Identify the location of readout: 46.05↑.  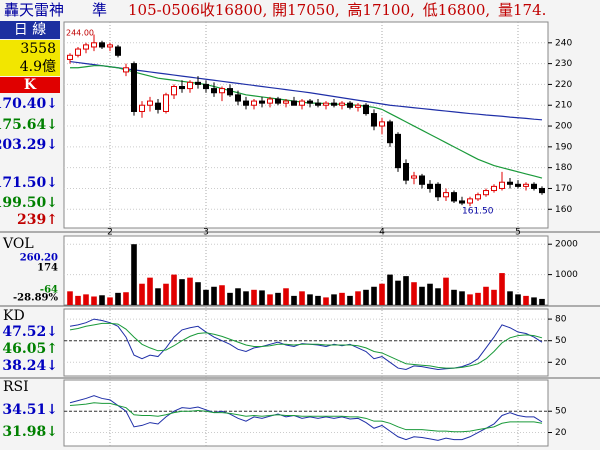
(30, 349).